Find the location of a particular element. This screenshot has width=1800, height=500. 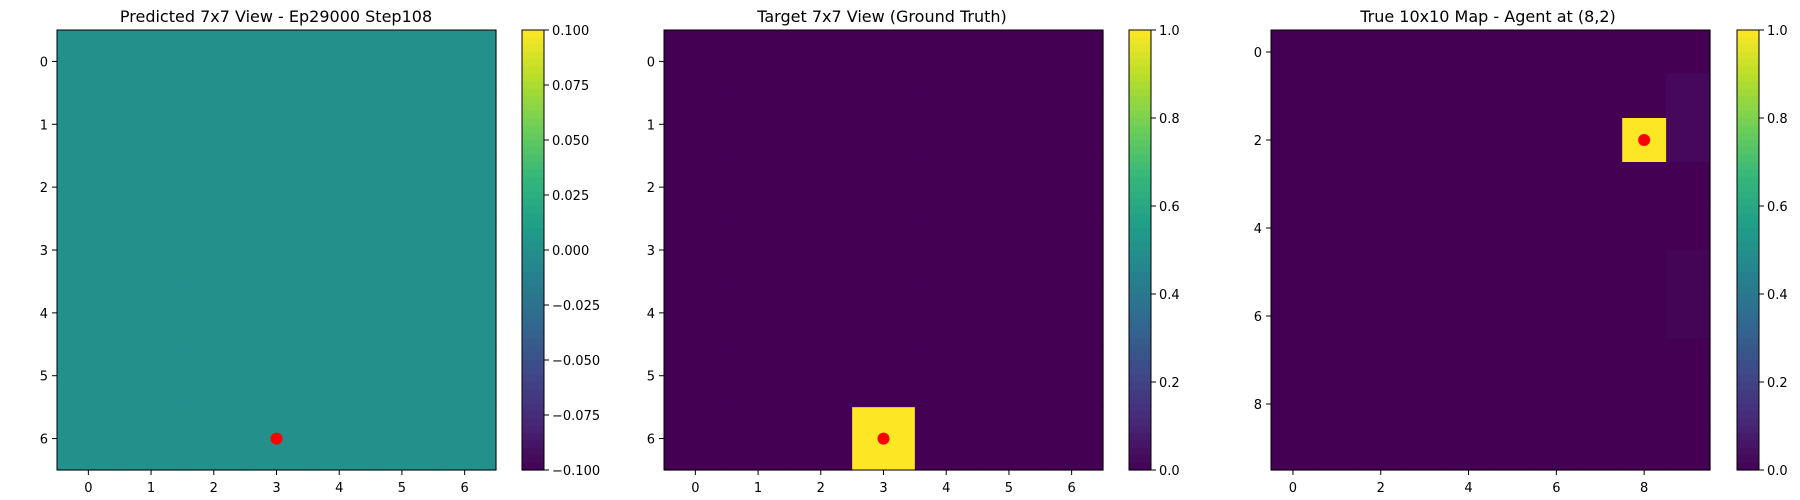

colorbar-tick-label: 0.100 is located at coordinates (570, 31).